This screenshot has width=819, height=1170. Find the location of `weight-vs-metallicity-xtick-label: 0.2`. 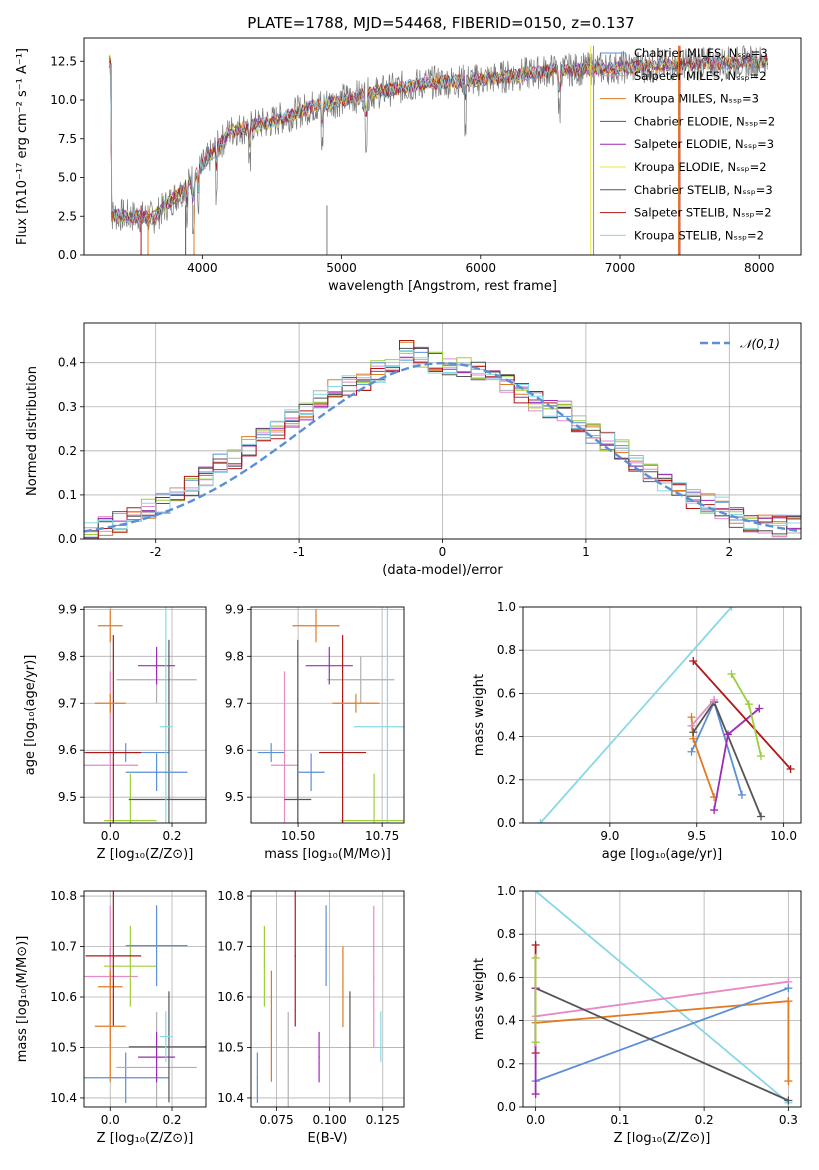

weight-vs-metallicity-xtick-label: 0.2 is located at coordinates (704, 1120).